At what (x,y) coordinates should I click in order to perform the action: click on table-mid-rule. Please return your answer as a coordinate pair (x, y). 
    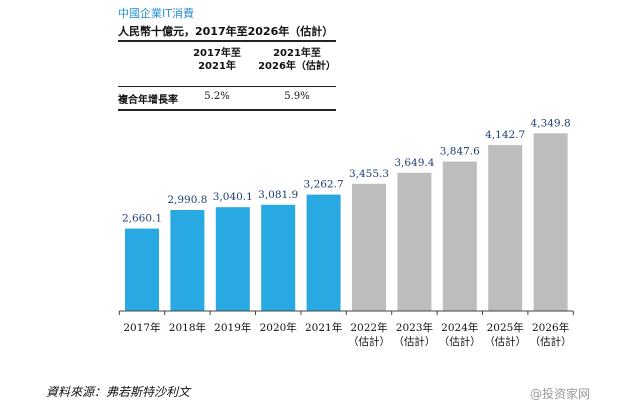
    Looking at the image, I should click on (227, 86).